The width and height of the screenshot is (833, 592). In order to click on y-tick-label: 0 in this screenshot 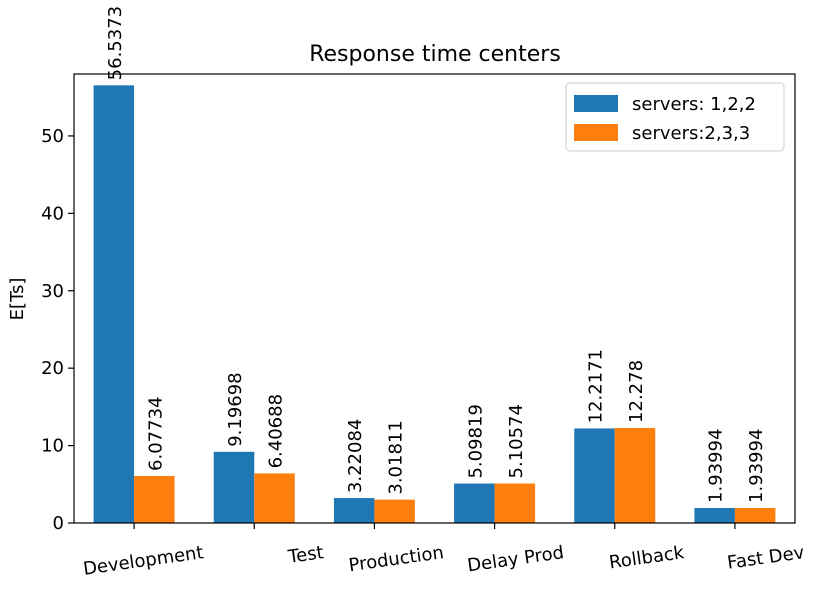, I will do `click(58, 523)`.